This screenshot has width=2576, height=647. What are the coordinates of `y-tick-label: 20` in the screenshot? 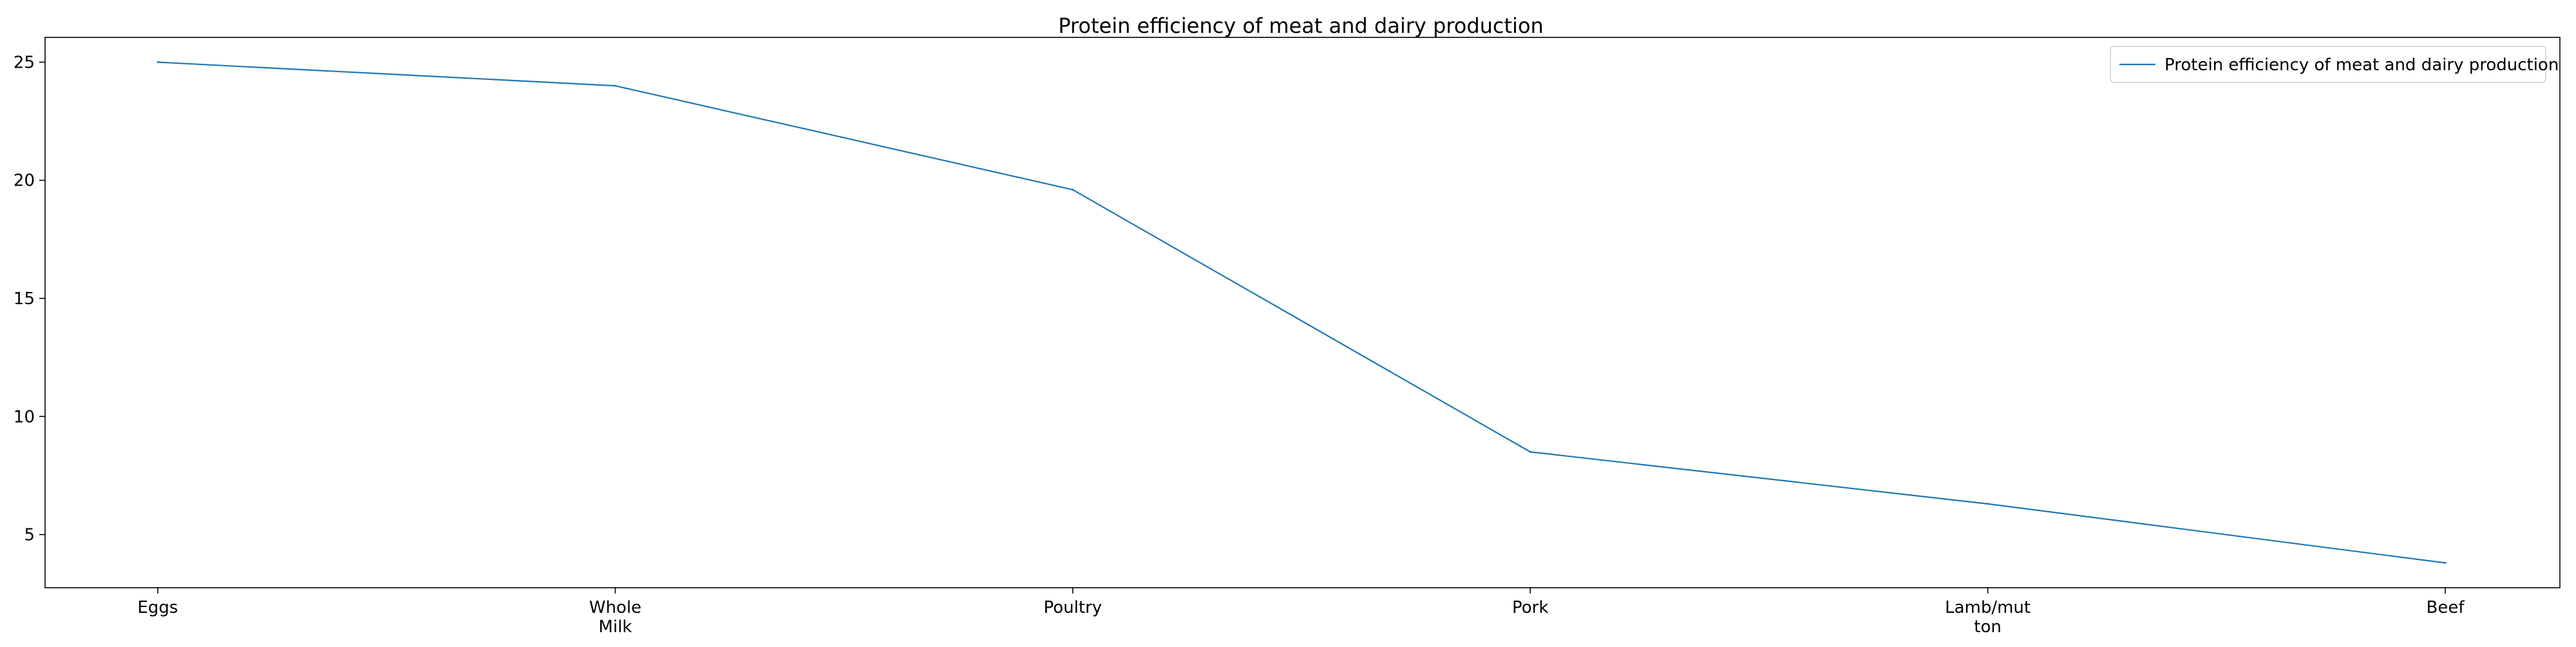 It's located at (24, 181).